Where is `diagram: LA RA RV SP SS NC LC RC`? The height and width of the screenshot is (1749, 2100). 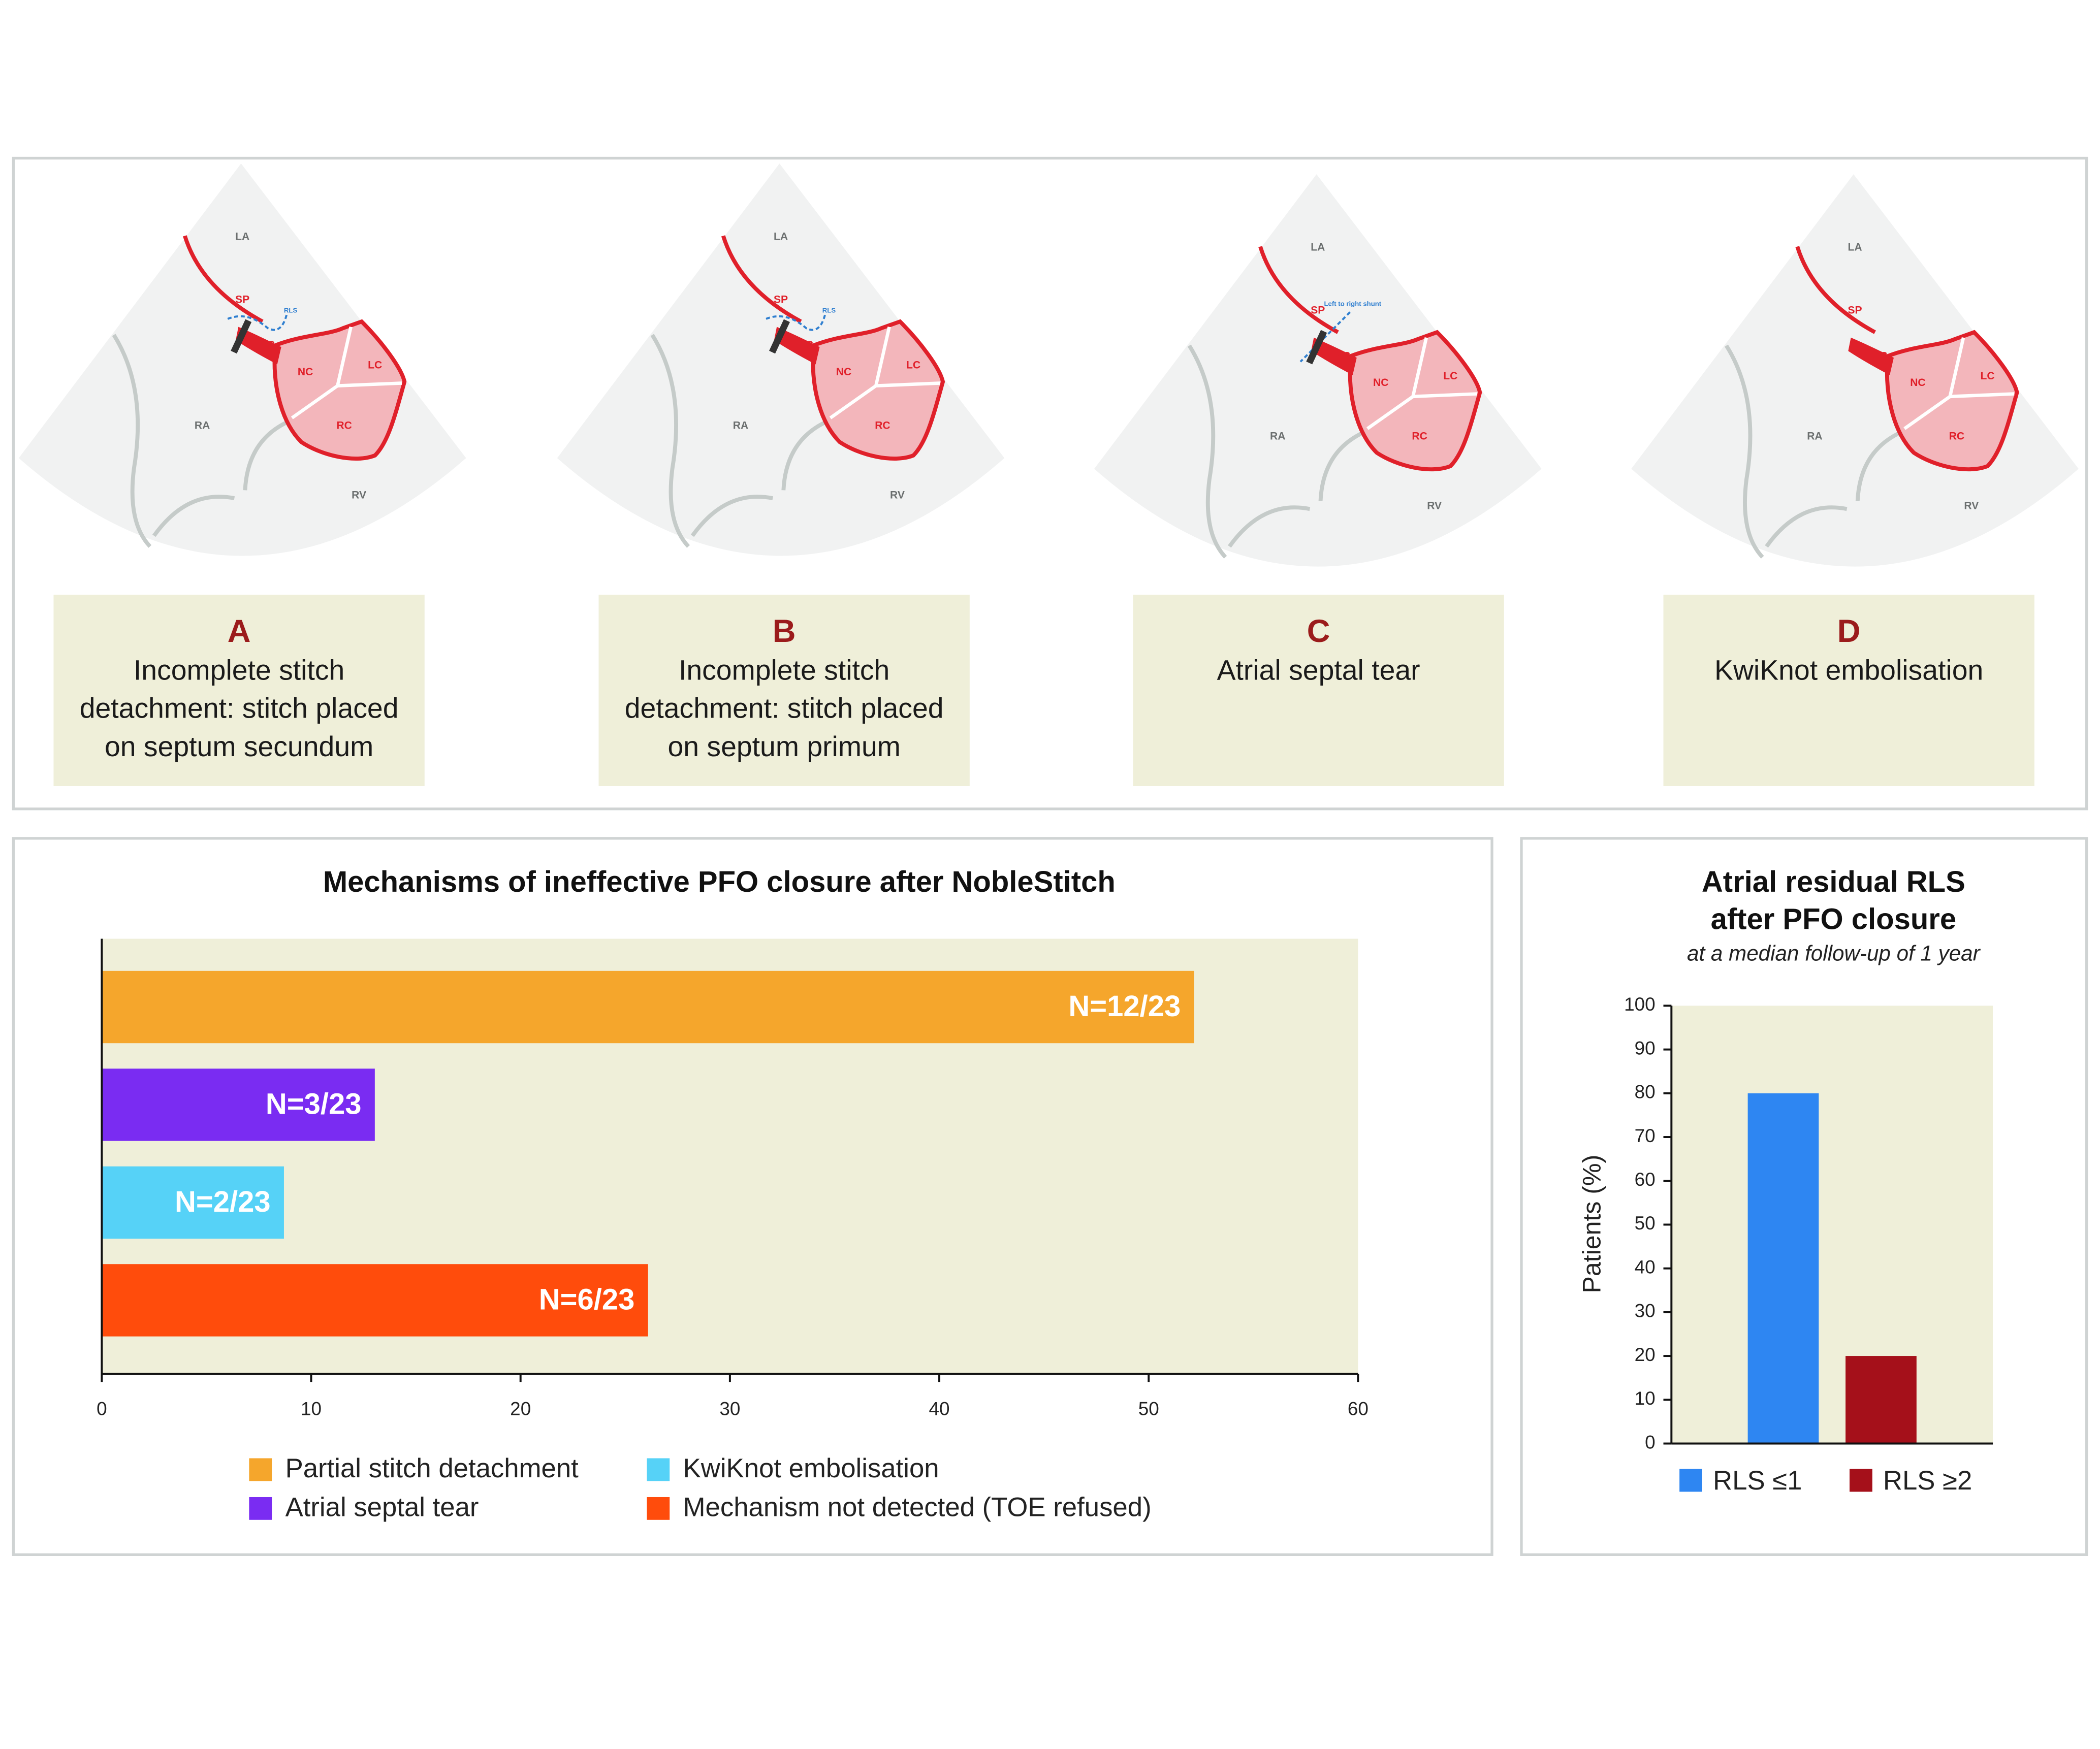
diagram: LA RA RV SP SS NC LC RC is located at coordinates (1855, 370).